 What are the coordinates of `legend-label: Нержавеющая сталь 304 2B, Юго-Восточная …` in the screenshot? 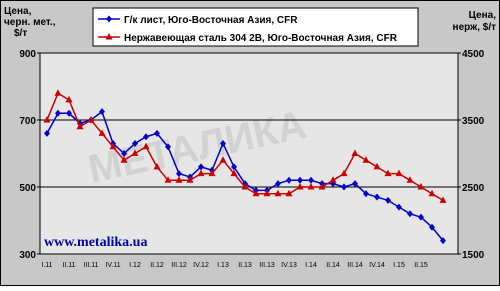 It's located at (261, 38).